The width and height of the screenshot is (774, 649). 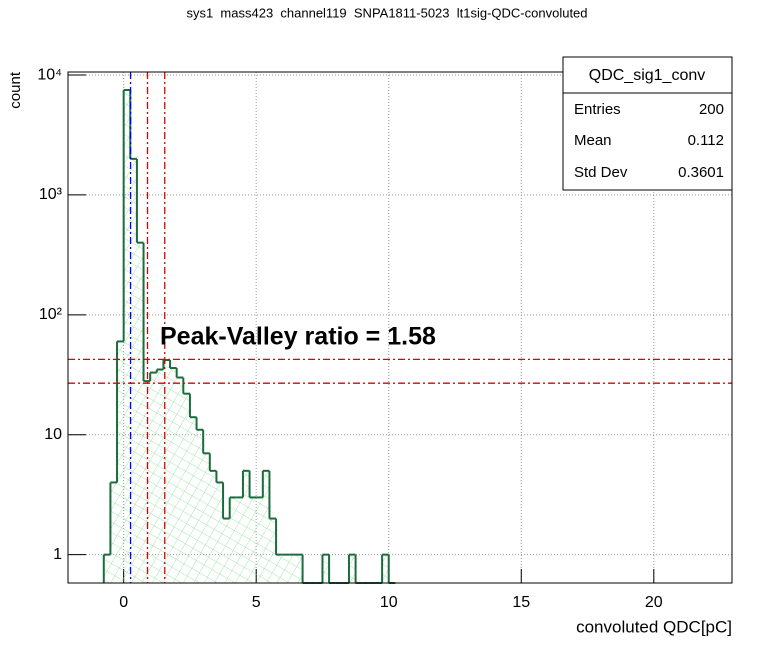 I want to click on stats-frame, so click(x=647, y=123).